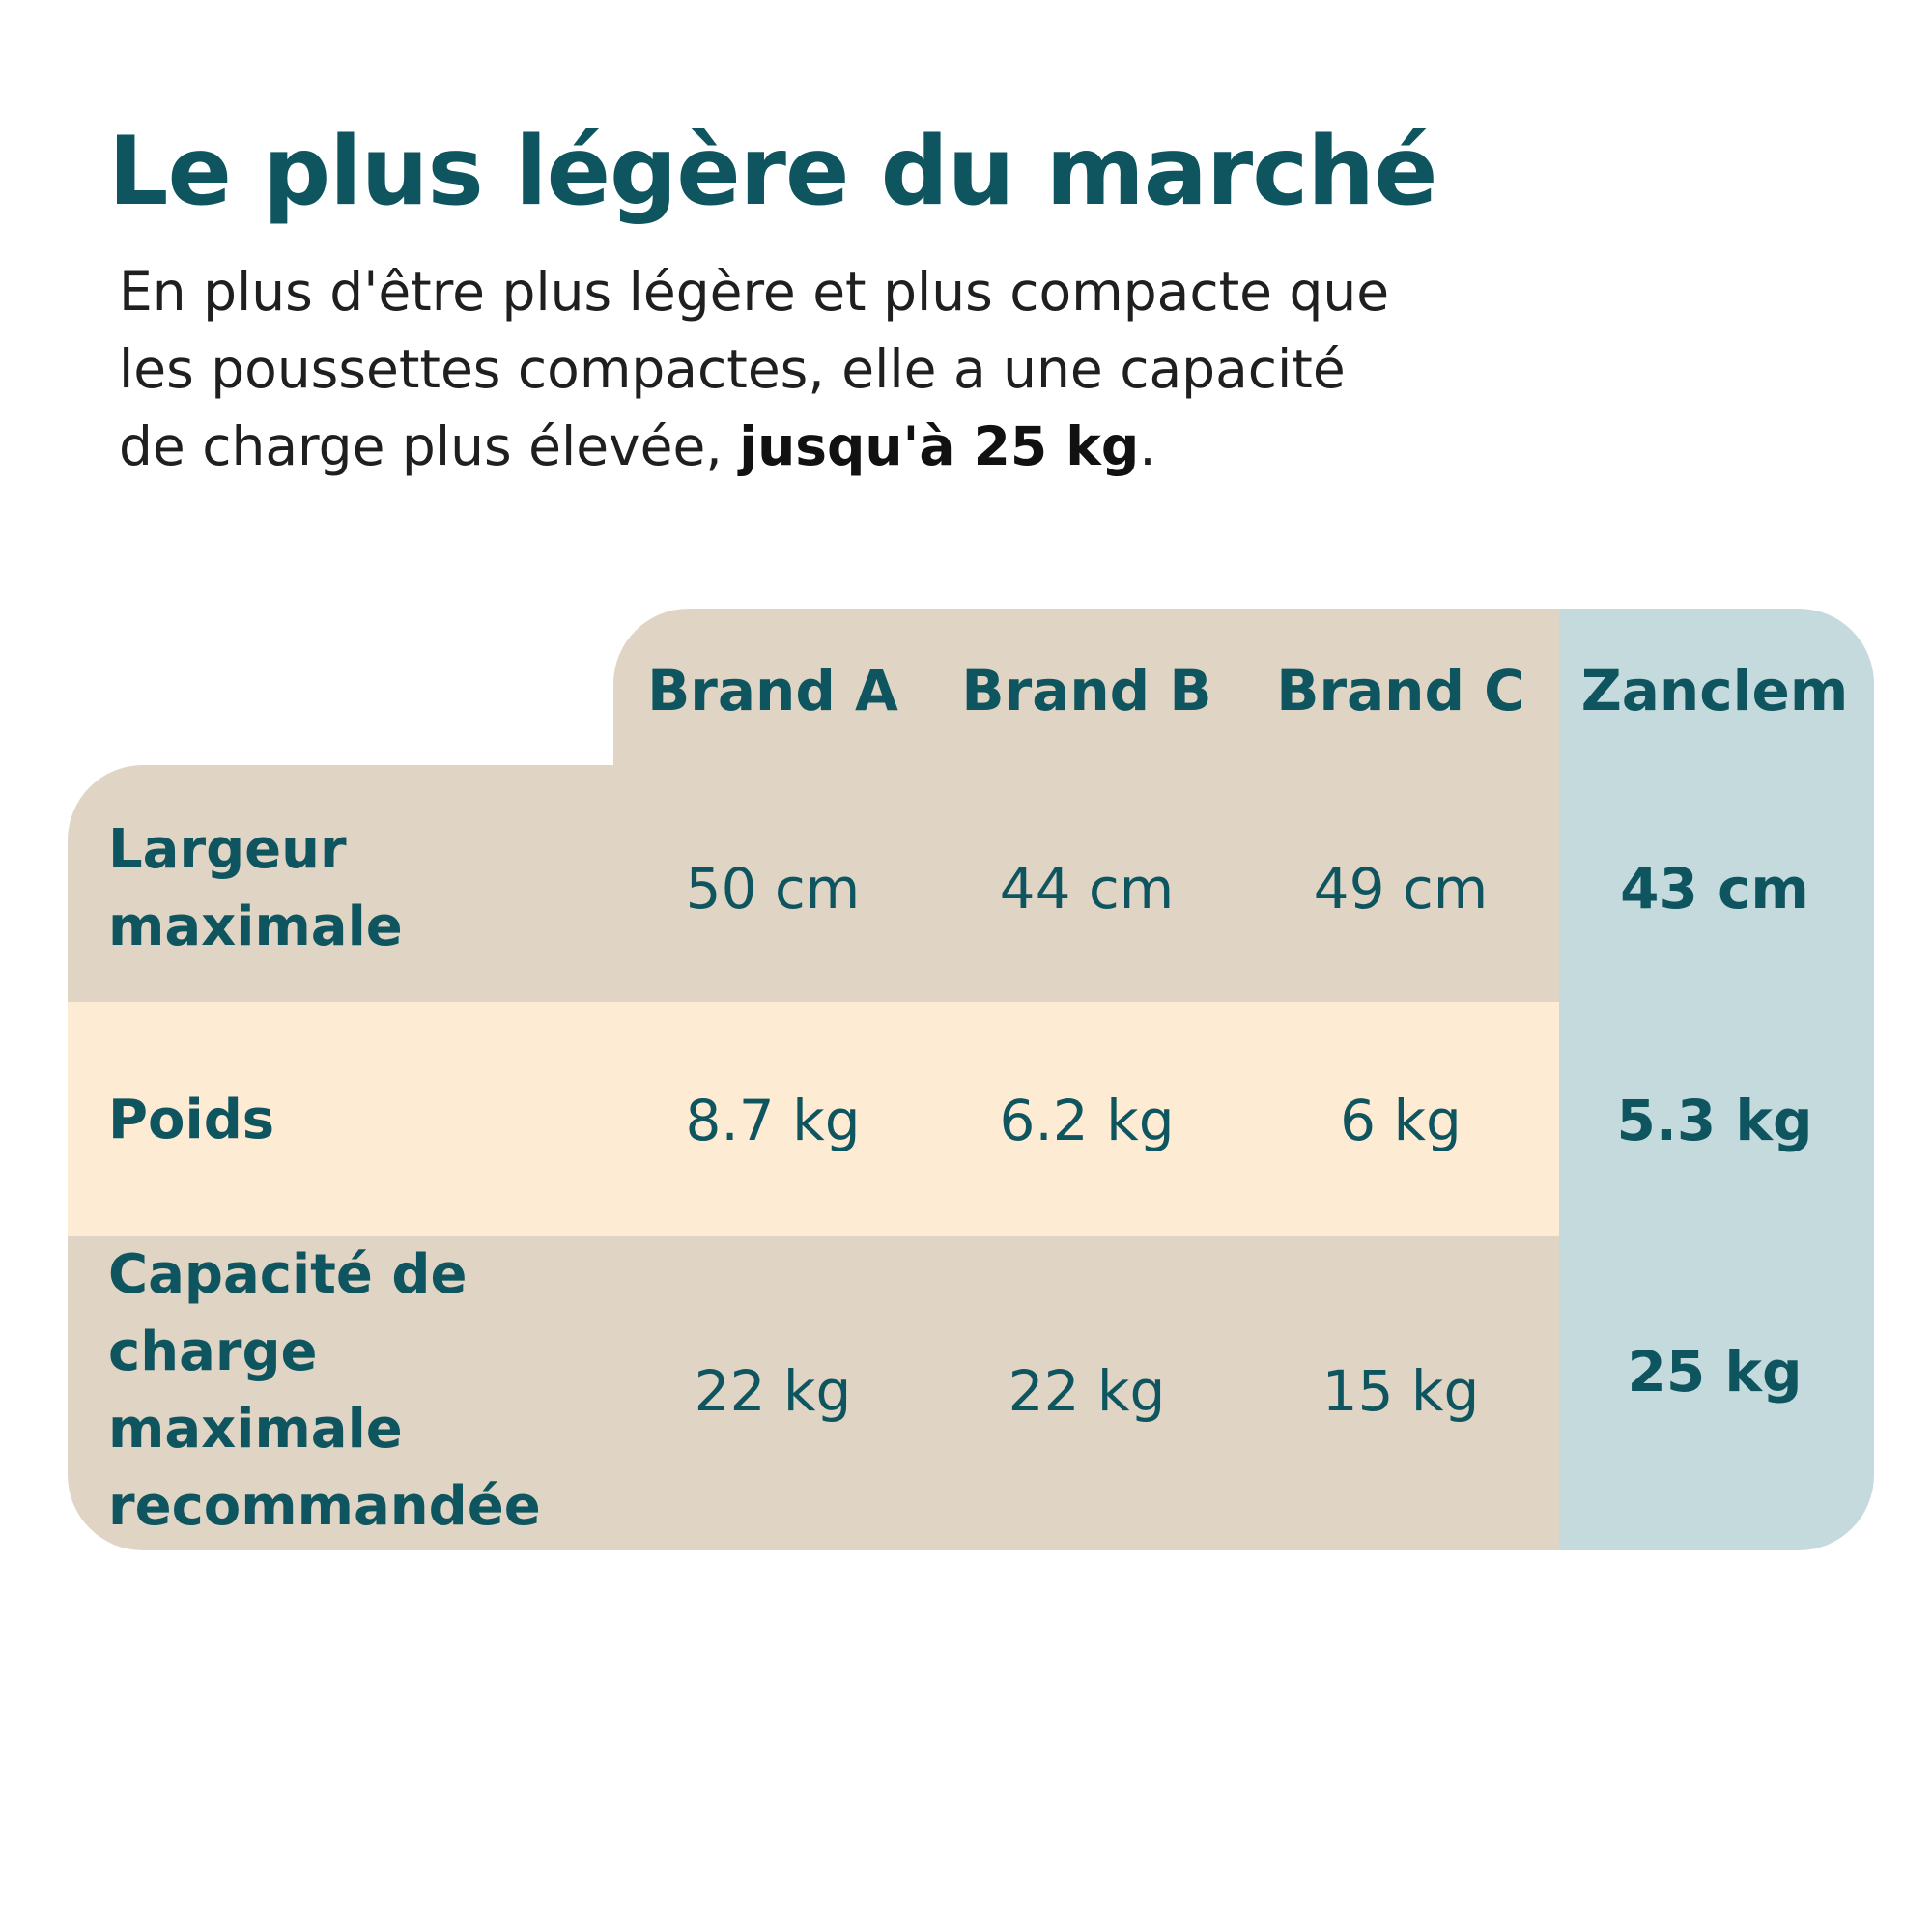 This screenshot has width=1932, height=1932. What do you see at coordinates (1715, 1372) in the screenshot?
I see `table-cell-highlight: 25 kg` at bounding box center [1715, 1372].